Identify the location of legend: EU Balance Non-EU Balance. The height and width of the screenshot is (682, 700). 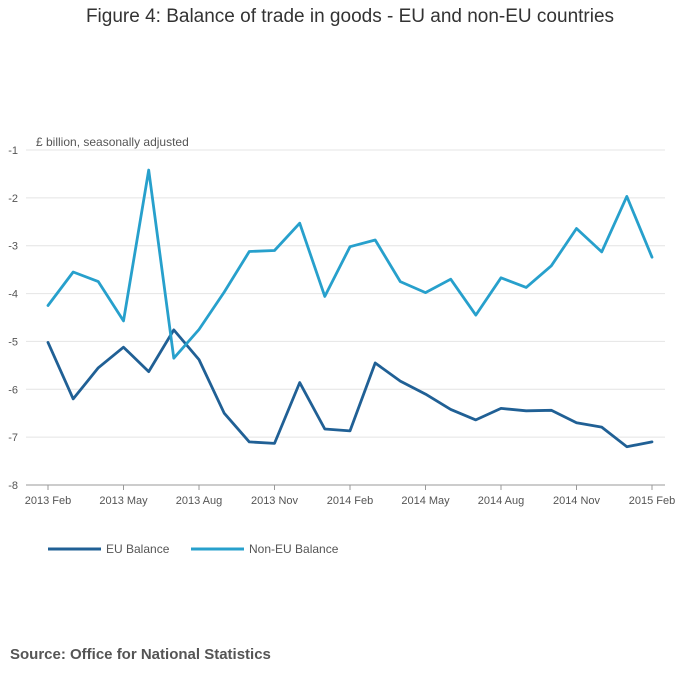
(193, 549).